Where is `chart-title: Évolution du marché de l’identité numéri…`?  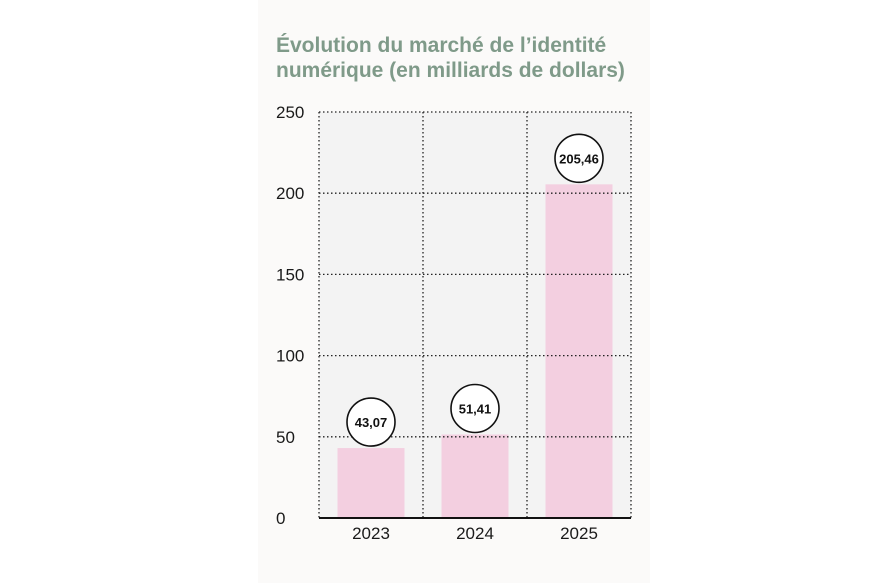 chart-title: Évolution du marché de l’identité numéri… is located at coordinates (450, 58).